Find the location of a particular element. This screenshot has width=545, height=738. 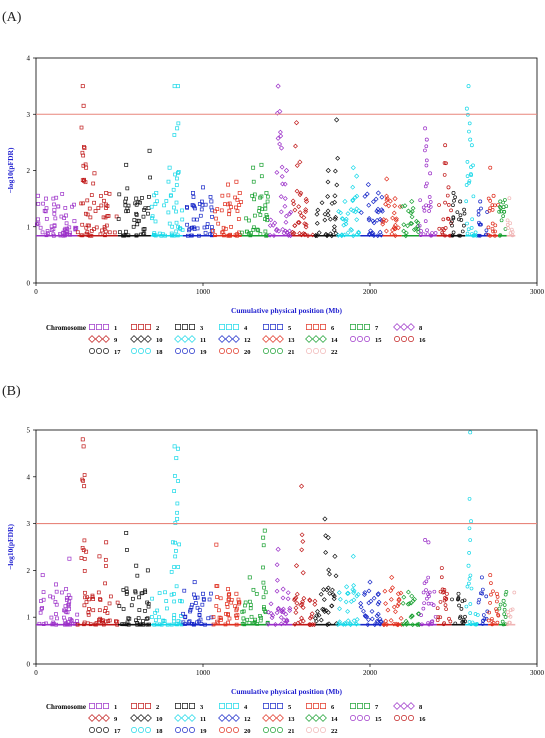

legend-label: 15 is located at coordinates (378, 719).